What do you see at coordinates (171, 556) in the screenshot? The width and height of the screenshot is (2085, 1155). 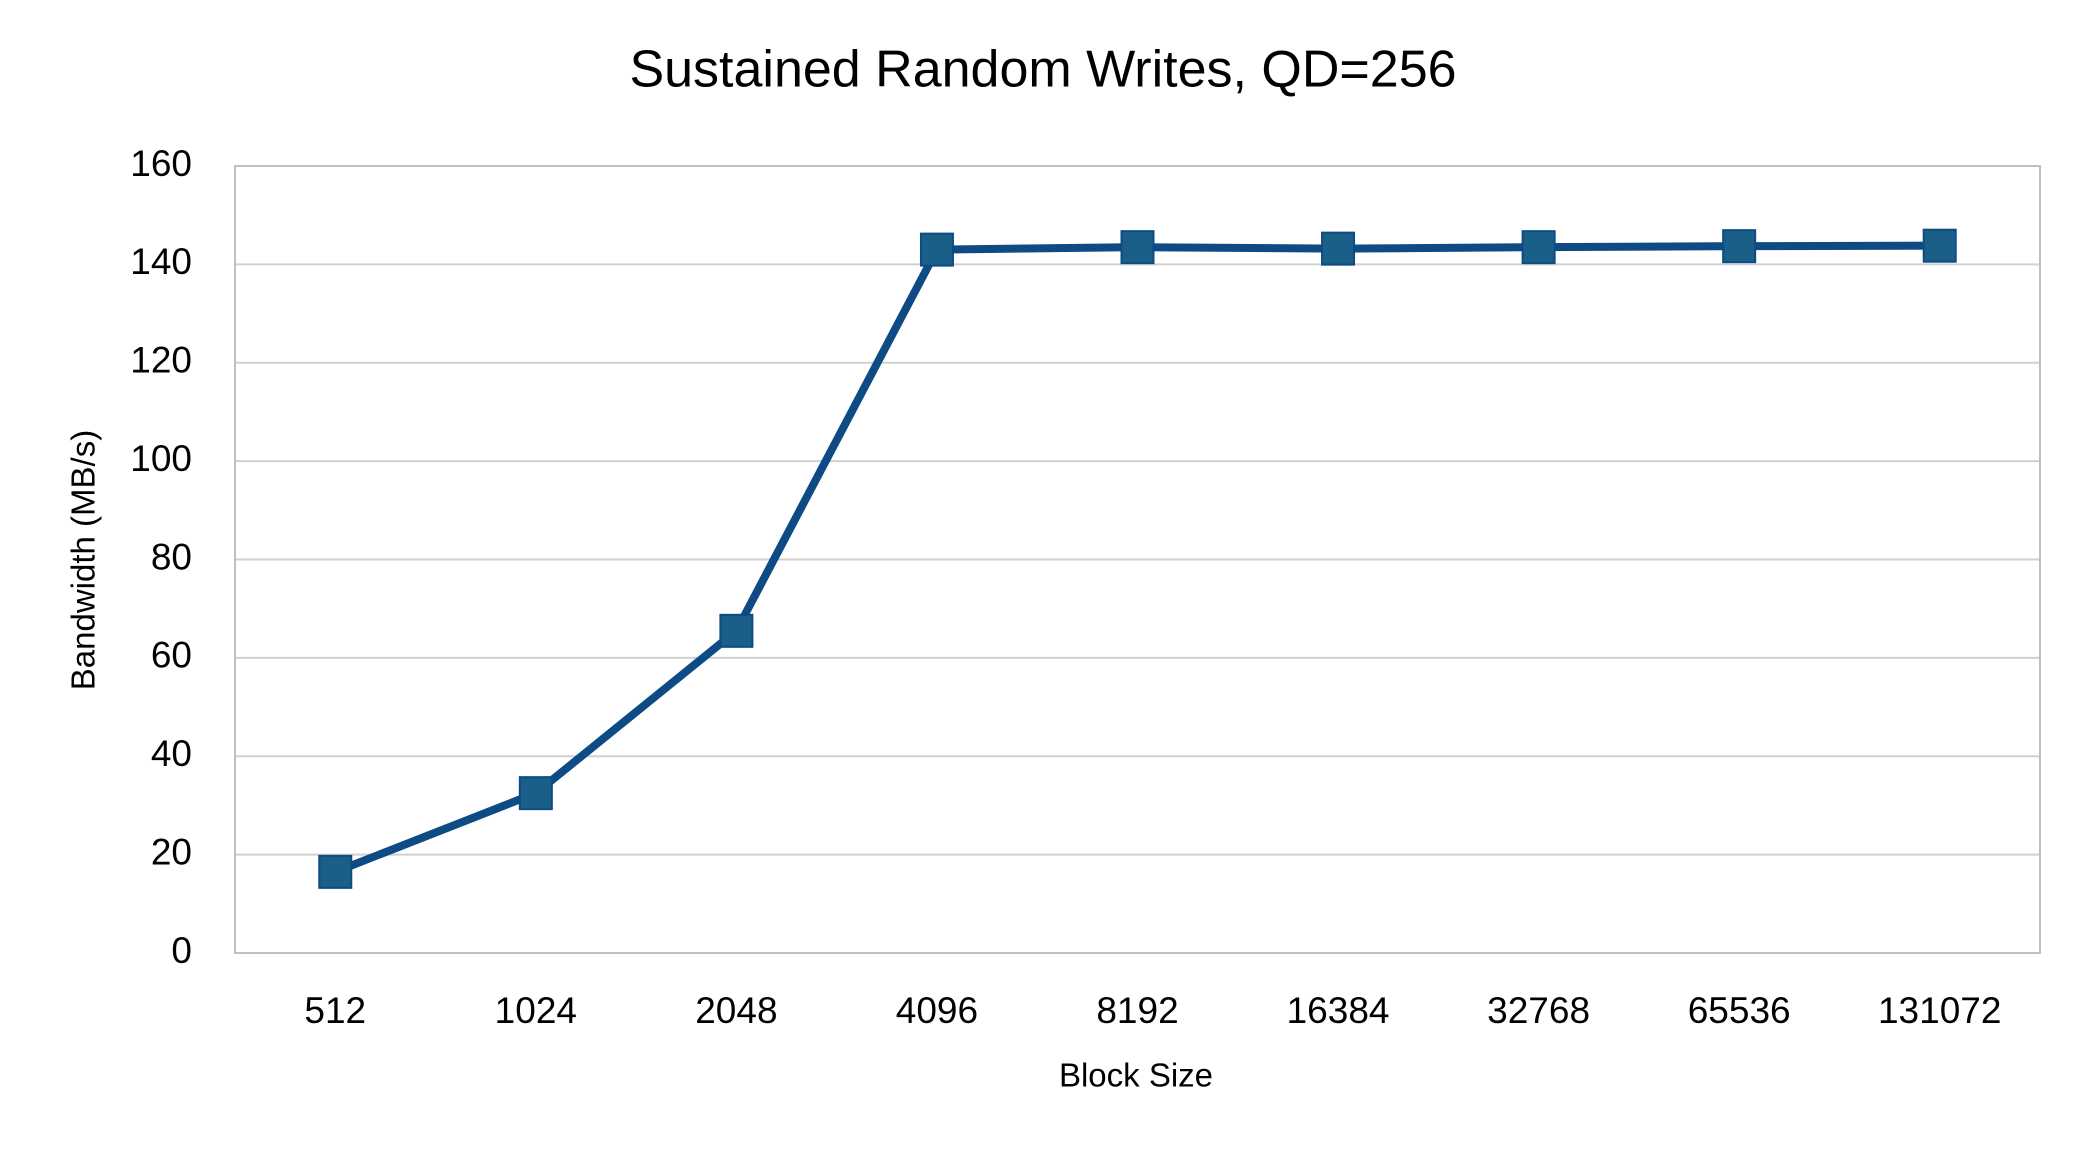 I see `y-tick-label: 80` at bounding box center [171, 556].